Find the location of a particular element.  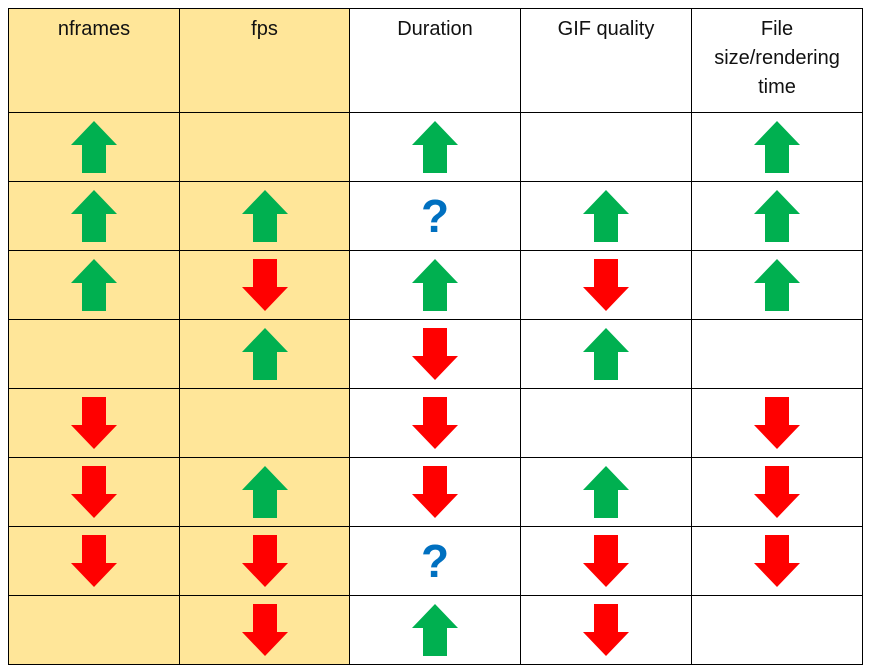

header-nframes: nframes is located at coordinates (94, 60).